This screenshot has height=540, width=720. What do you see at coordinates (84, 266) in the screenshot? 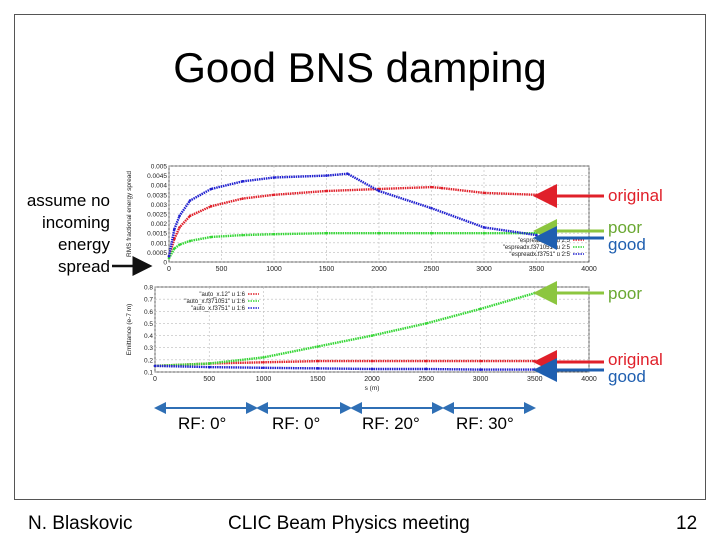
I see `side-note-line: spread` at bounding box center [84, 266].